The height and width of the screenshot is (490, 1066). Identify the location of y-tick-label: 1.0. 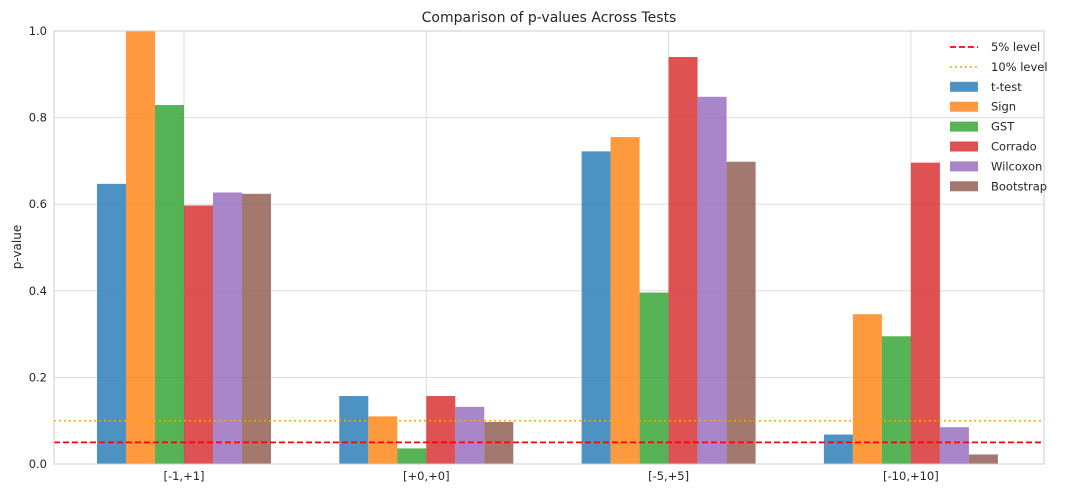
(38, 31).